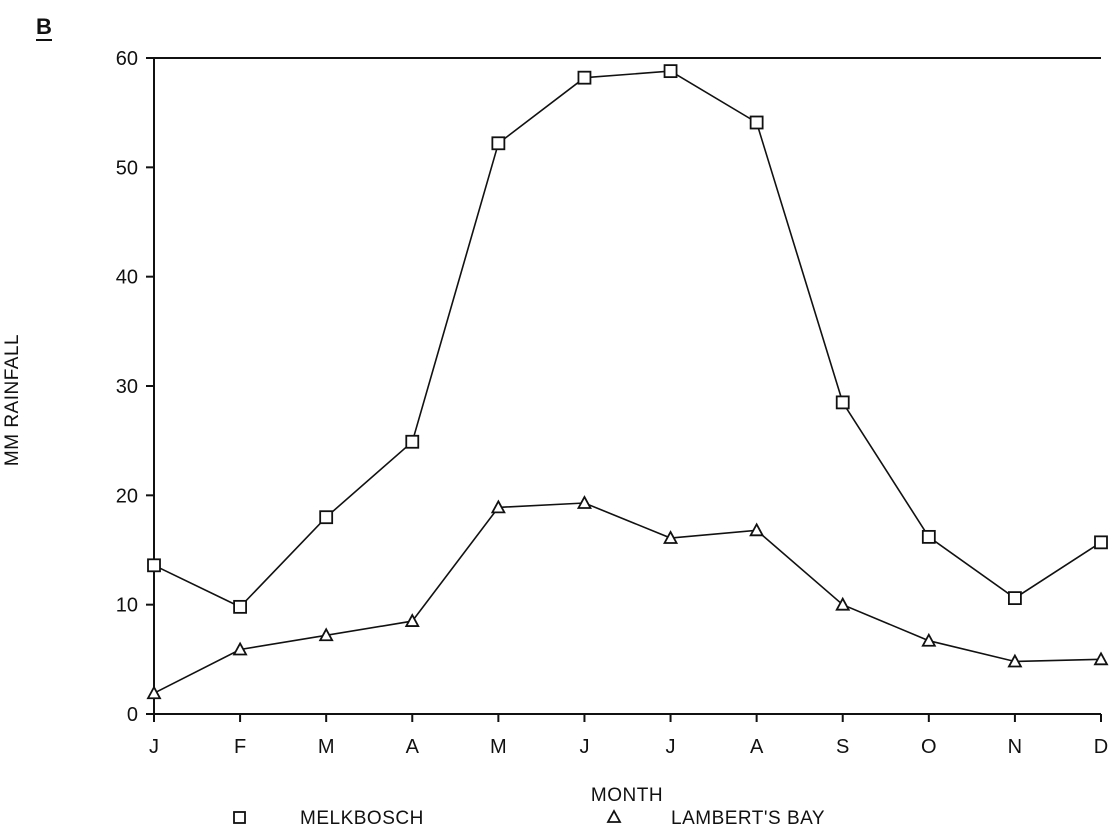  What do you see at coordinates (362, 818) in the screenshot?
I see `legend-label-melkbosch: MELKBOSCH` at bounding box center [362, 818].